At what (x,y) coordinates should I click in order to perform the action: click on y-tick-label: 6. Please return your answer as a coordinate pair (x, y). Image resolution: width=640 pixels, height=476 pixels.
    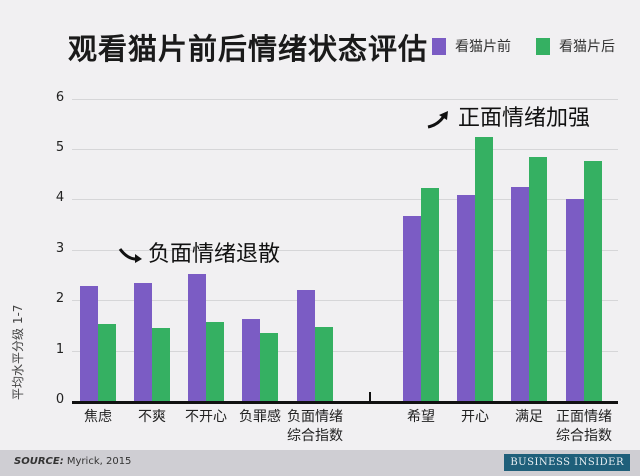
    Looking at the image, I should click on (60, 97).